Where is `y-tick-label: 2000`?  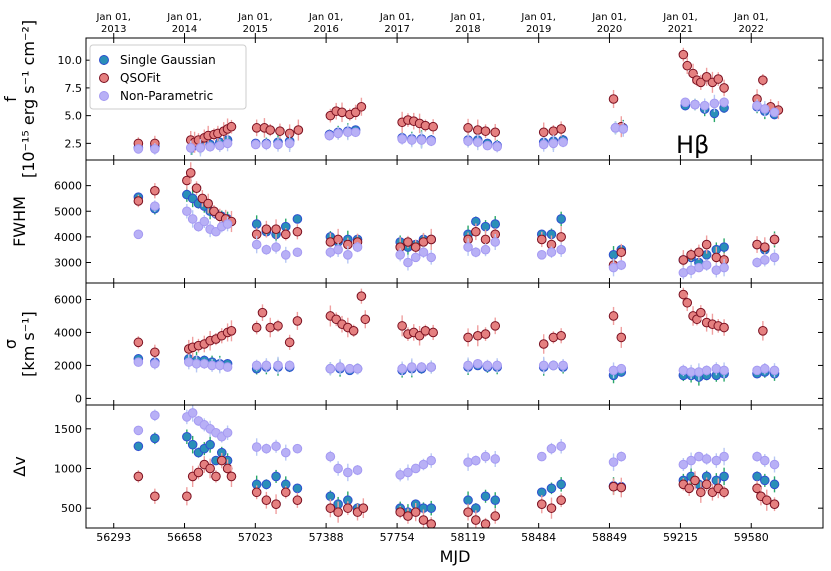 y-tick-label: 2000 is located at coordinates (68, 365).